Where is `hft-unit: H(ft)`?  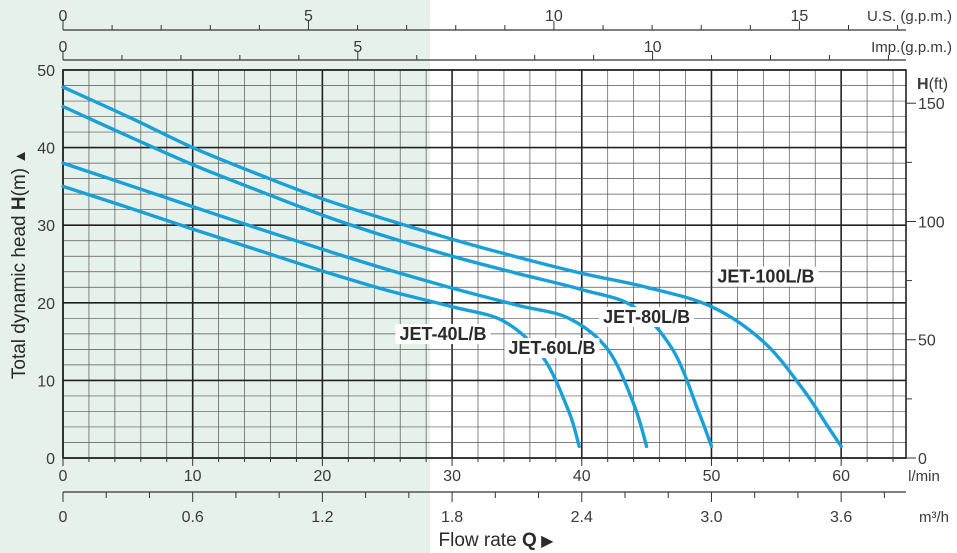
hft-unit: H(ft) is located at coordinates (932, 84).